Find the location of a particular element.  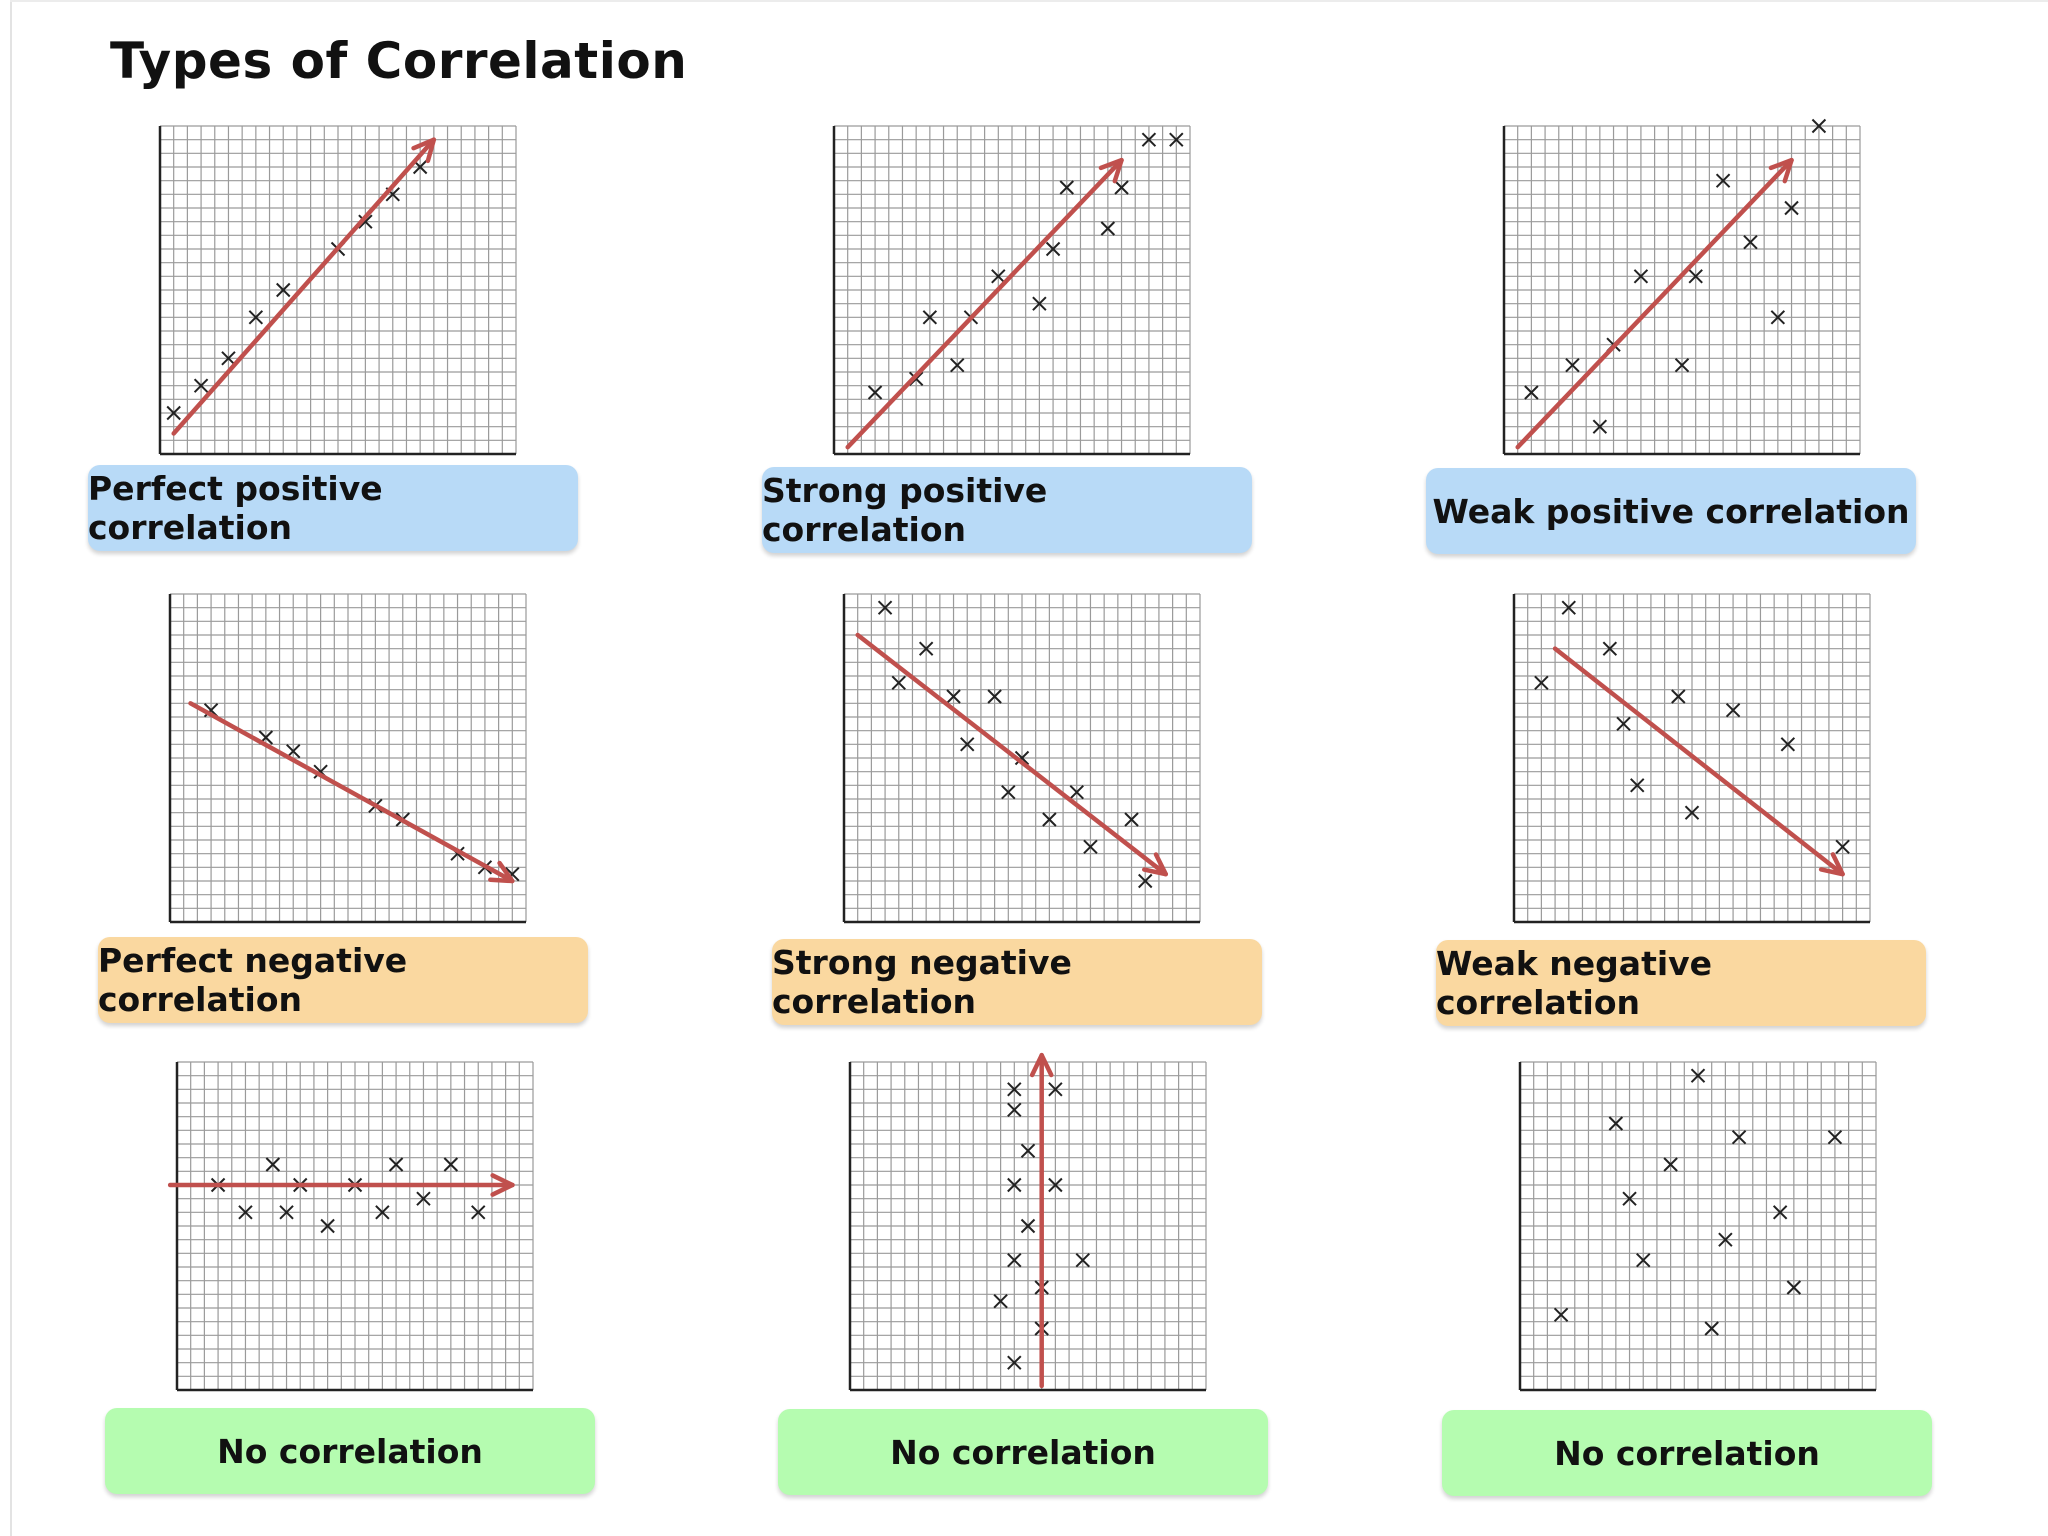

page-title: Types of Correlation is located at coordinates (399, 61).